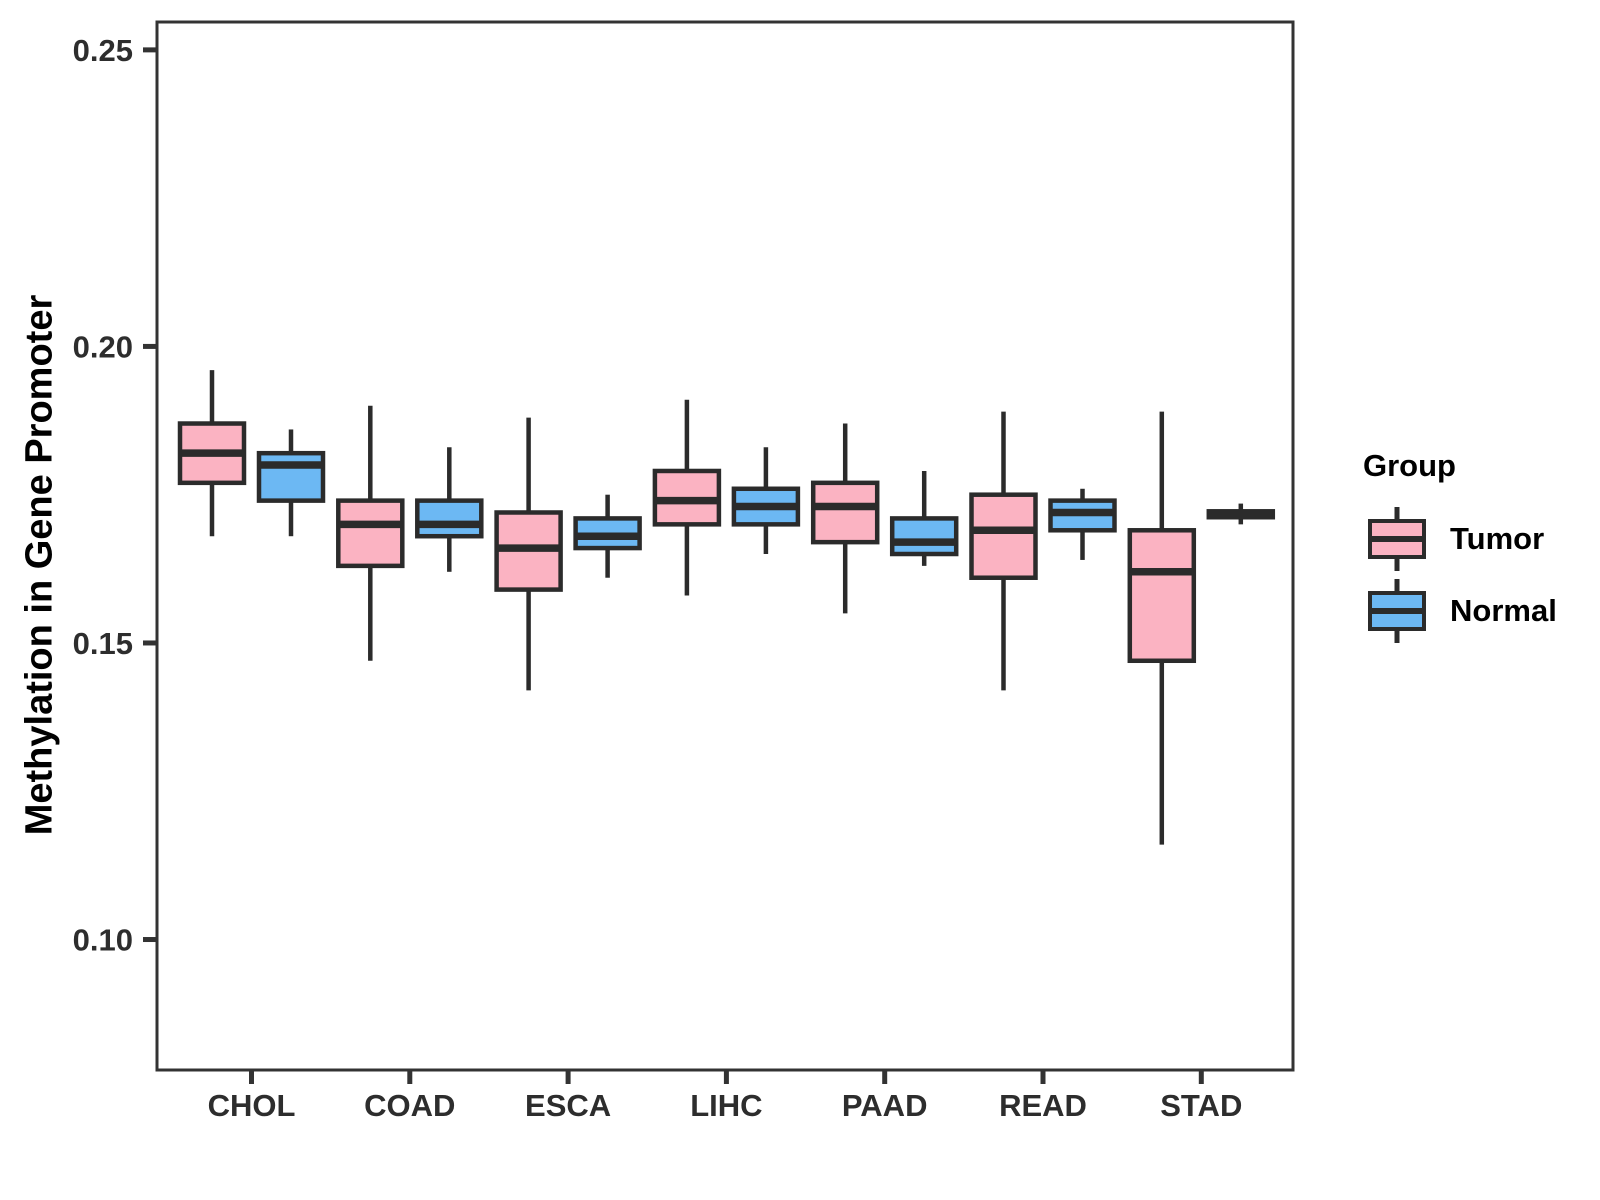  Describe the element at coordinates (1397, 539) in the screenshot. I see `tumor-boxplot-icon` at that location.